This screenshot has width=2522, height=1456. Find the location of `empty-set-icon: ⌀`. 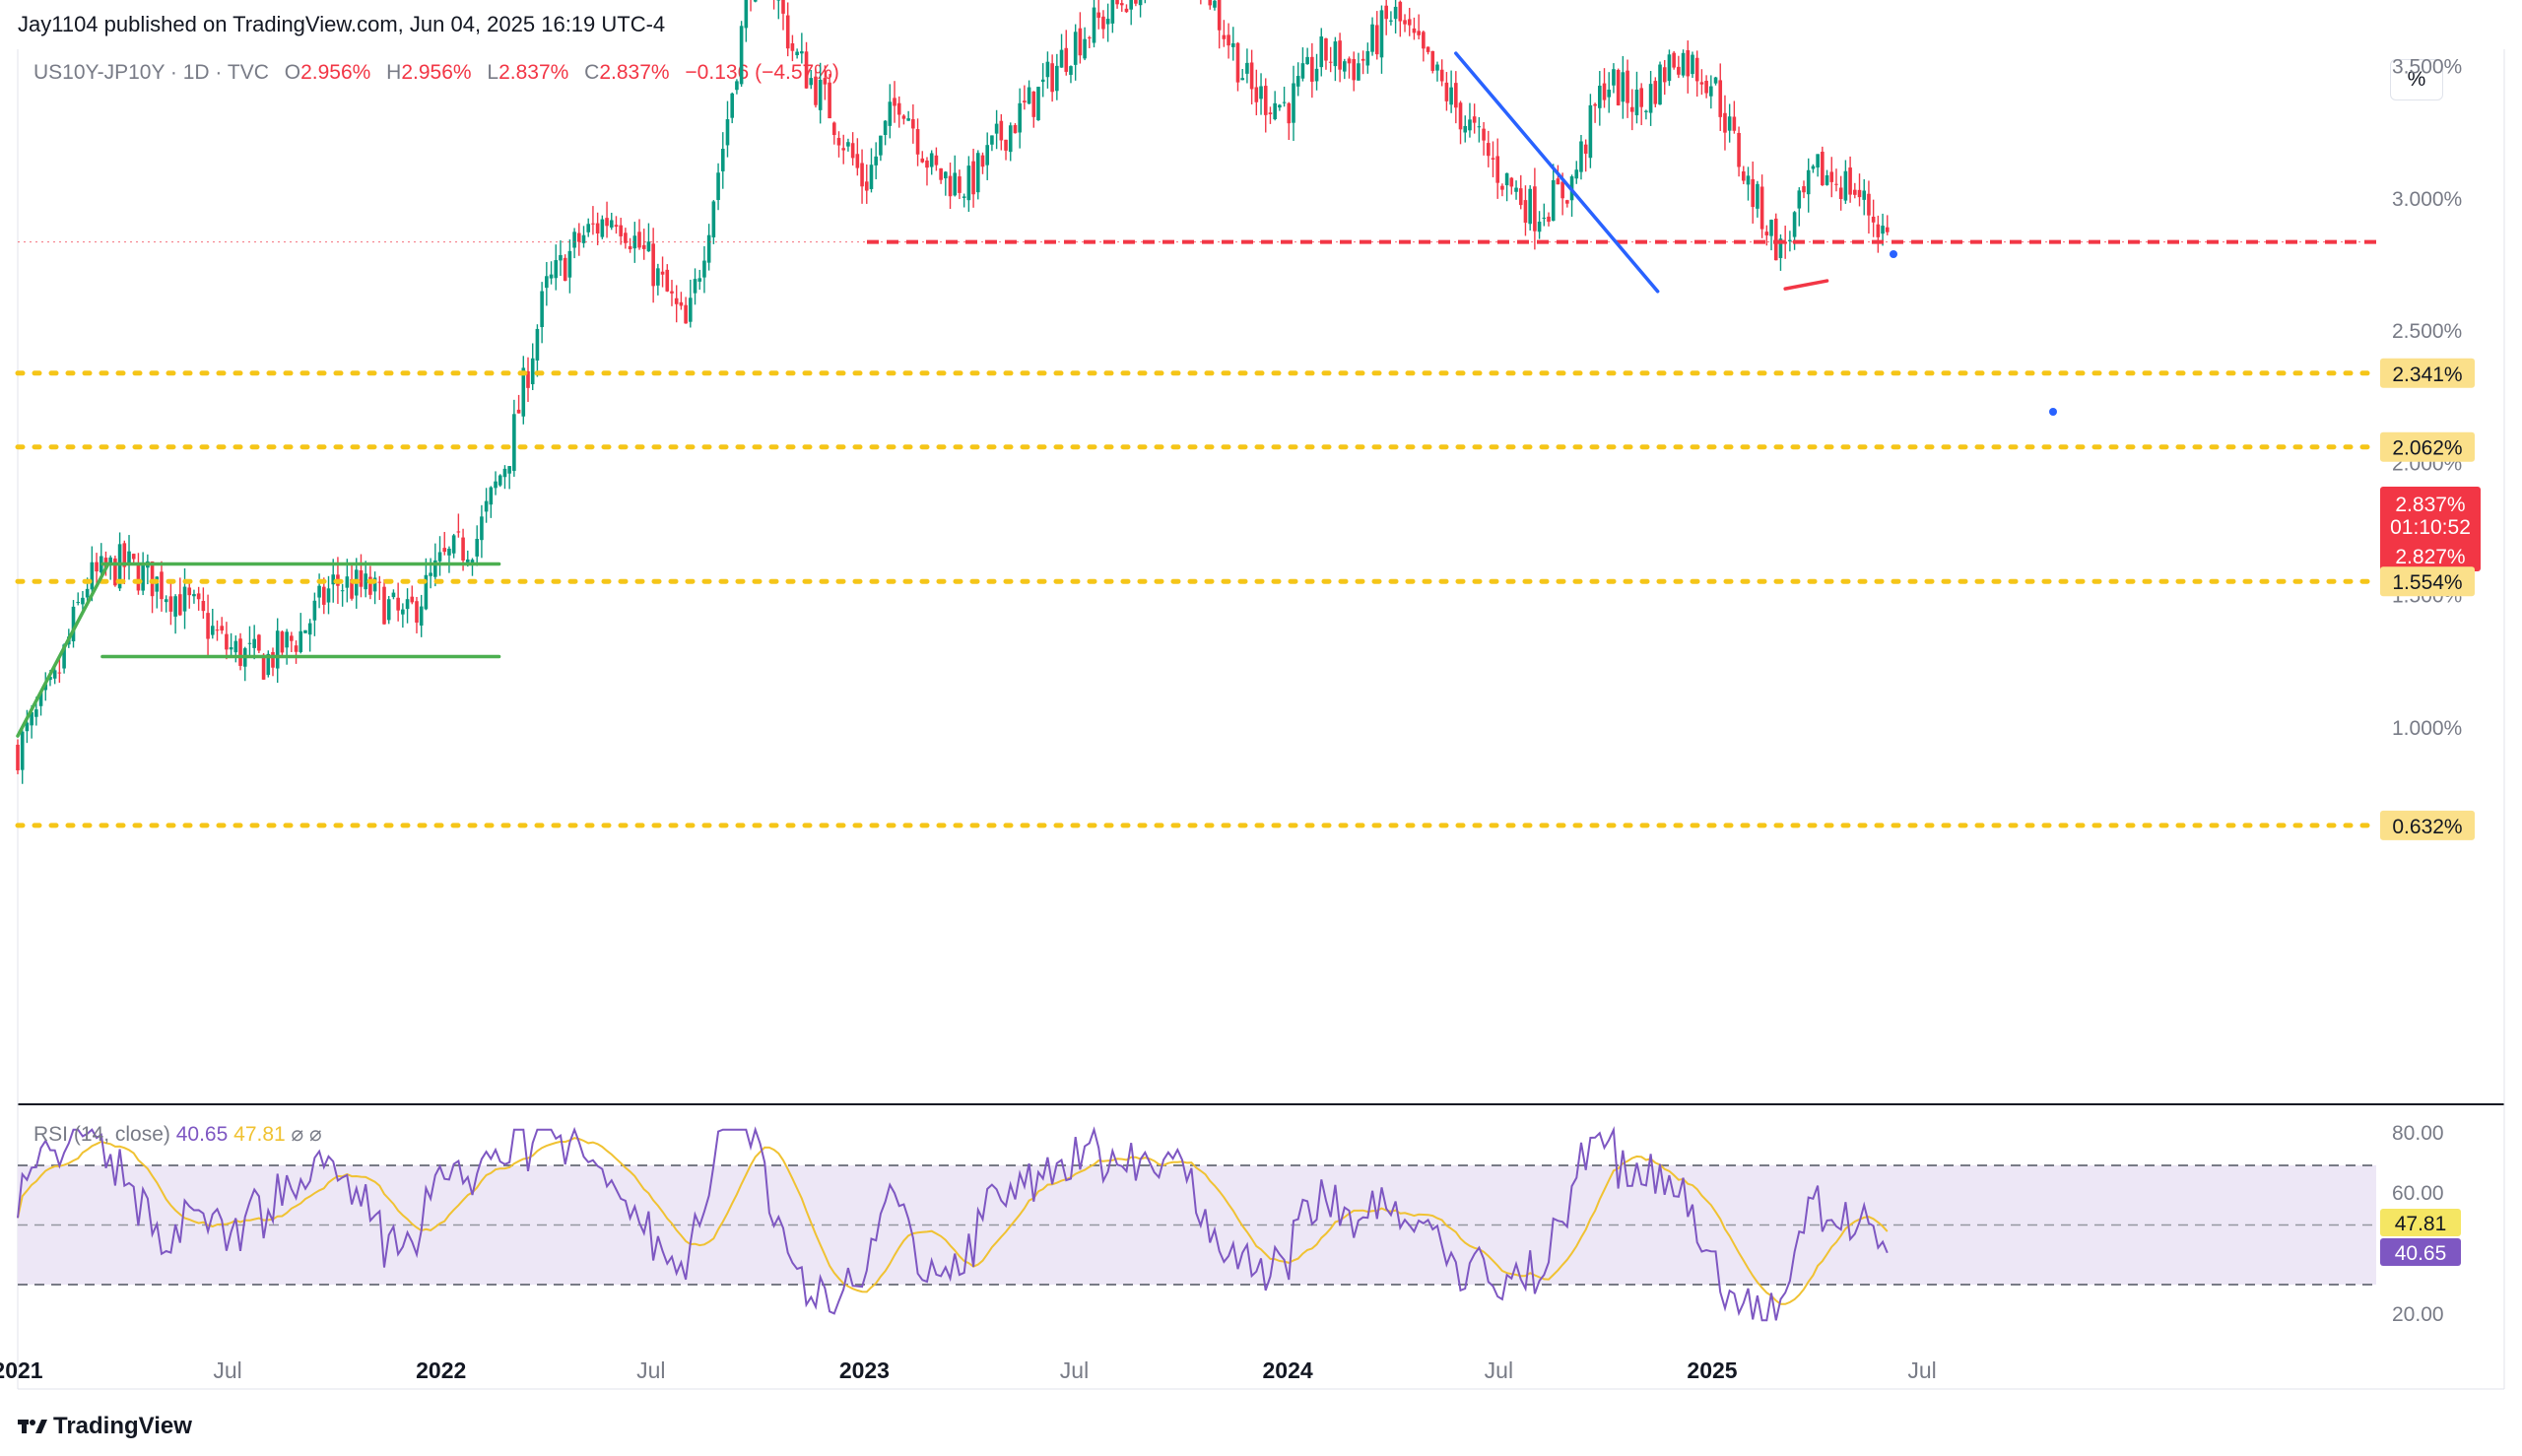

empty-set-icon: ⌀ is located at coordinates (297, 1134).